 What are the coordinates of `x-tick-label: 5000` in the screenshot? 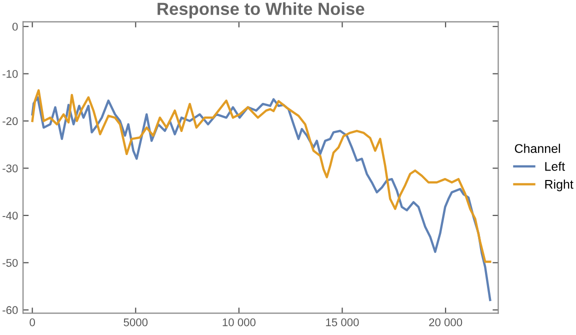 It's located at (136, 322).